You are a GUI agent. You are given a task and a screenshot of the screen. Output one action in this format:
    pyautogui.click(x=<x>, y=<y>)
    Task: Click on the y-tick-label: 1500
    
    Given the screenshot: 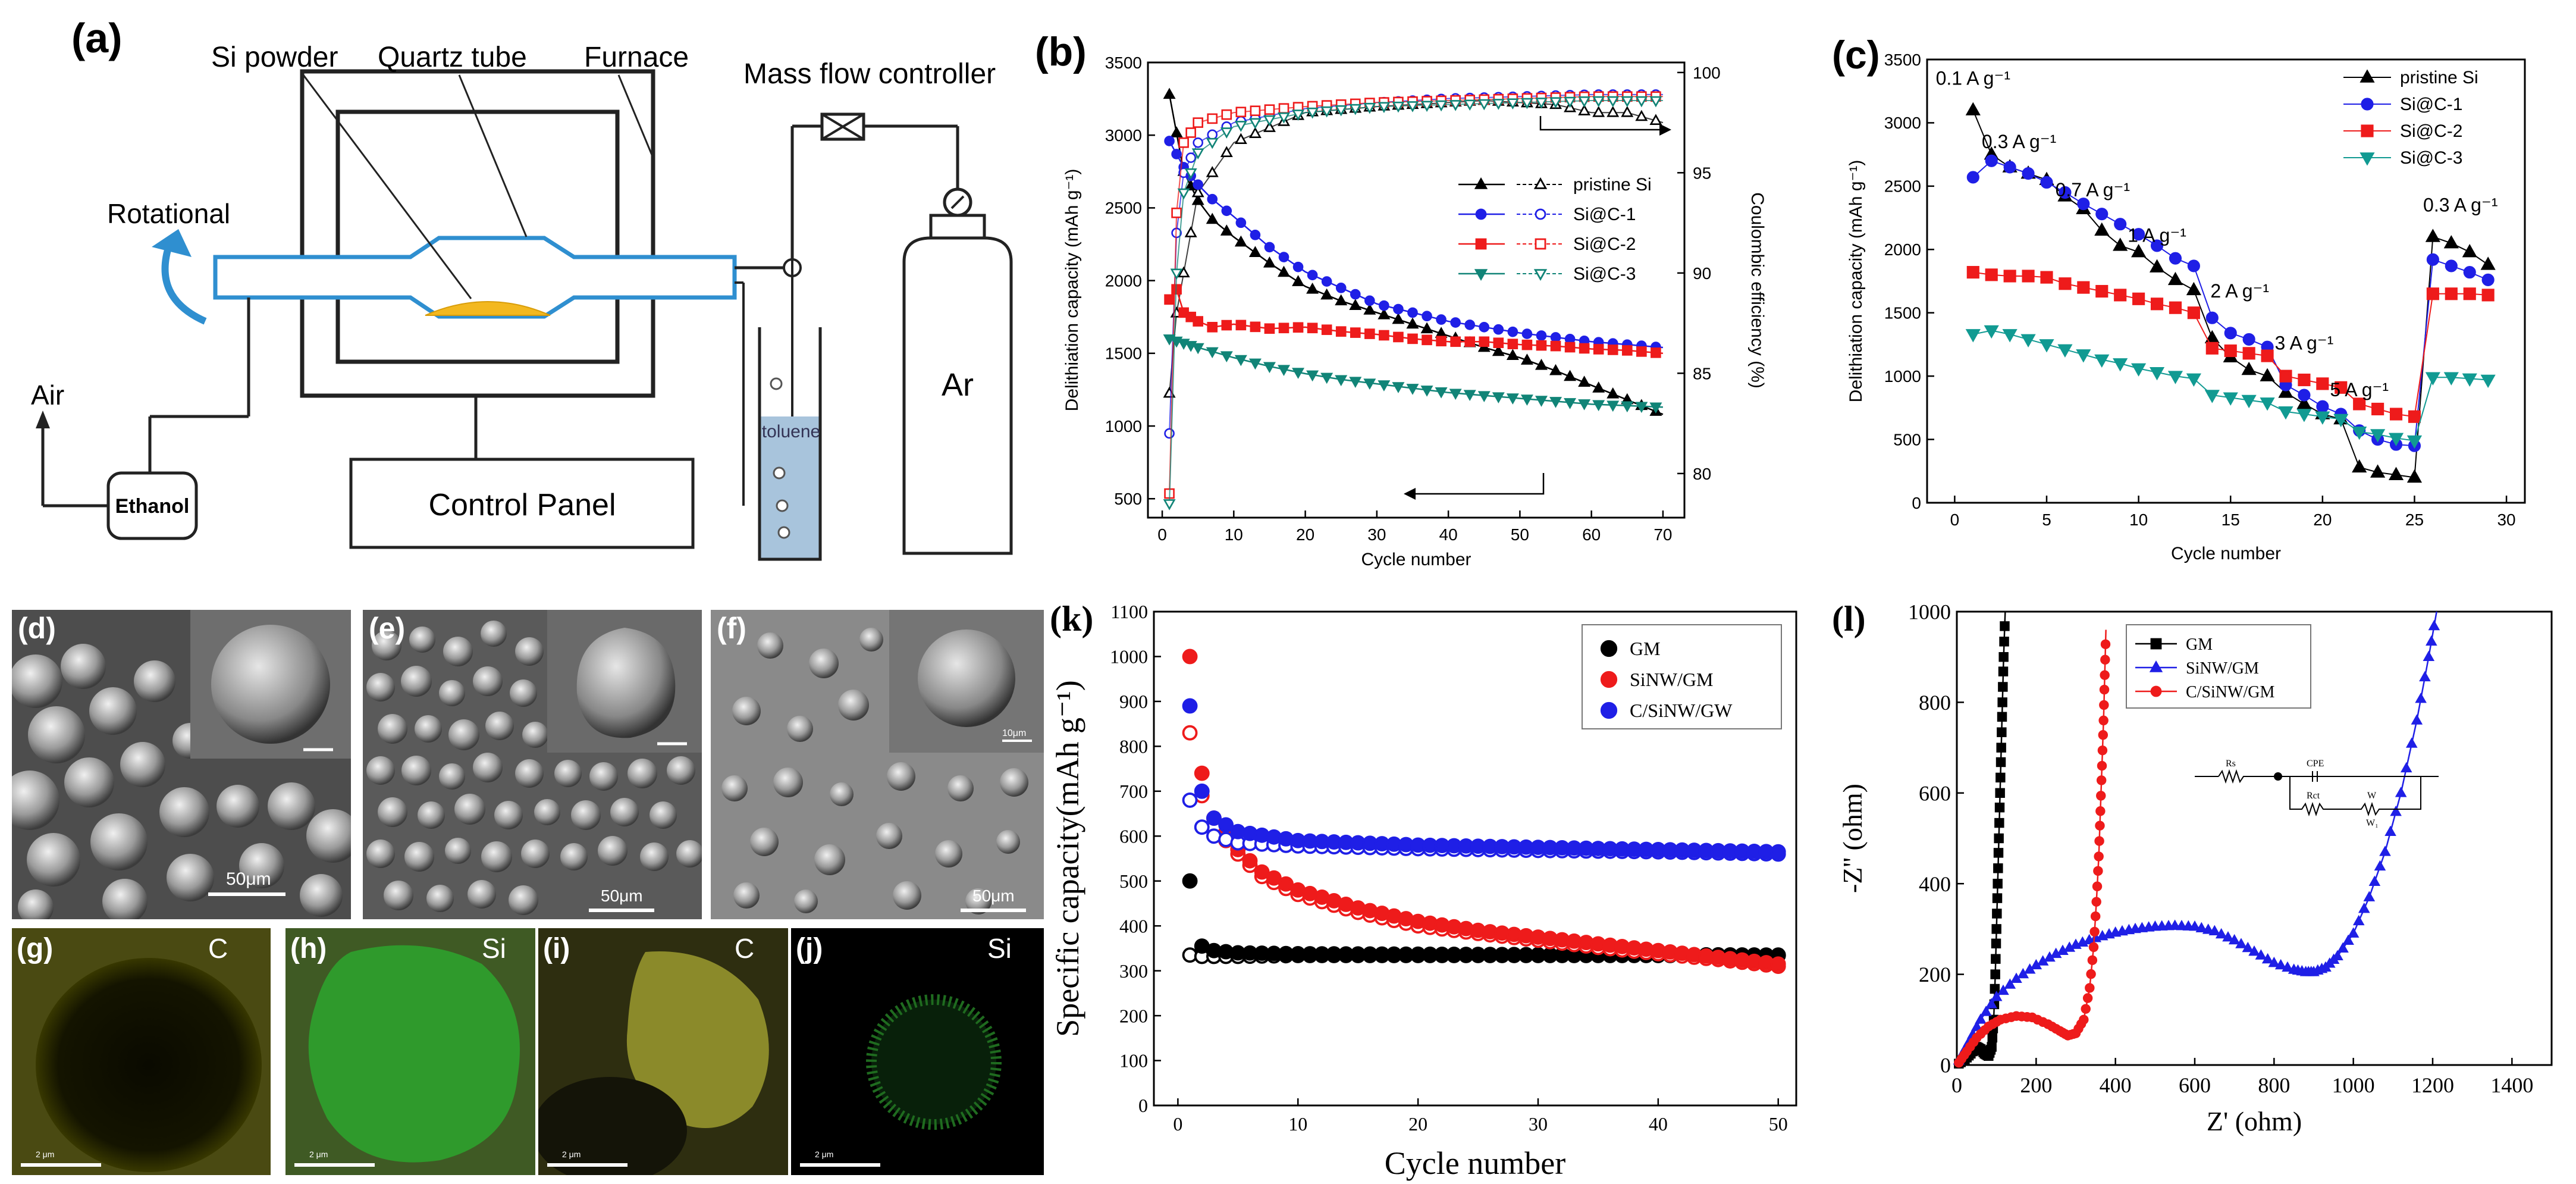 What is the action you would take?
    pyautogui.click(x=1902, y=313)
    